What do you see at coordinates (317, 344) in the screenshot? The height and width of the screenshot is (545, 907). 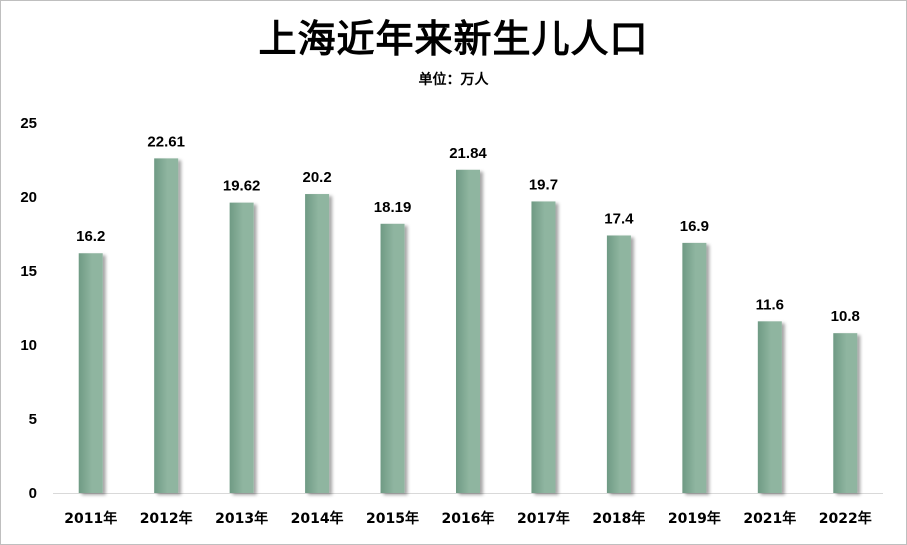 I see `bar-2014年` at bounding box center [317, 344].